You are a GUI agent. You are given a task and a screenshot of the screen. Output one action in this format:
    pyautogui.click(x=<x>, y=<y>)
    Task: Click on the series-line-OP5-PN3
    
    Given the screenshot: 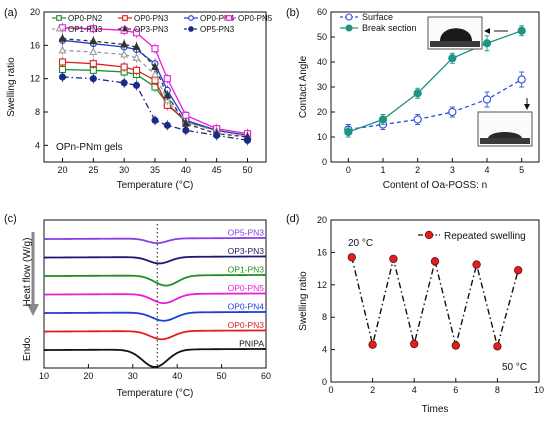 What is the action you would take?
    pyautogui.click(x=155, y=108)
    